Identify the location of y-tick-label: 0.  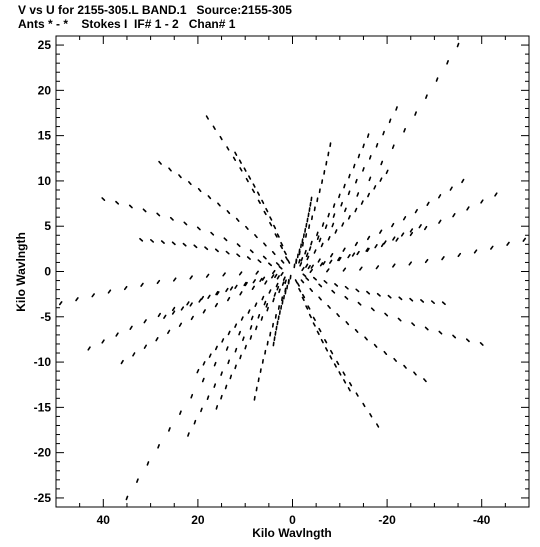
(47, 272).